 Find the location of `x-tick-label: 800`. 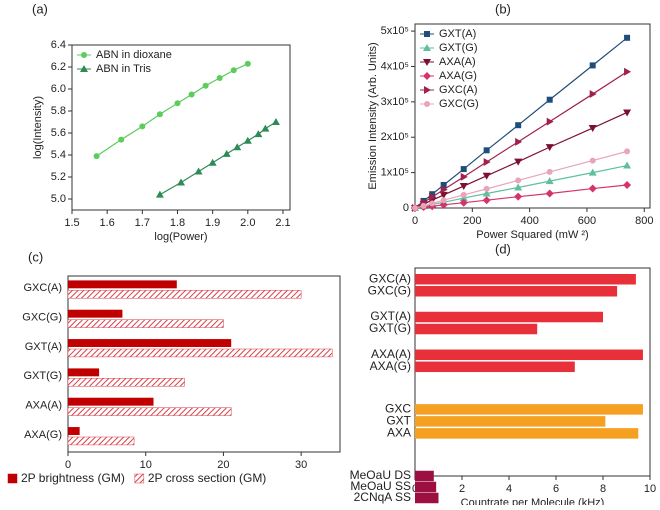

x-tick-label: 800 is located at coordinates (644, 221).